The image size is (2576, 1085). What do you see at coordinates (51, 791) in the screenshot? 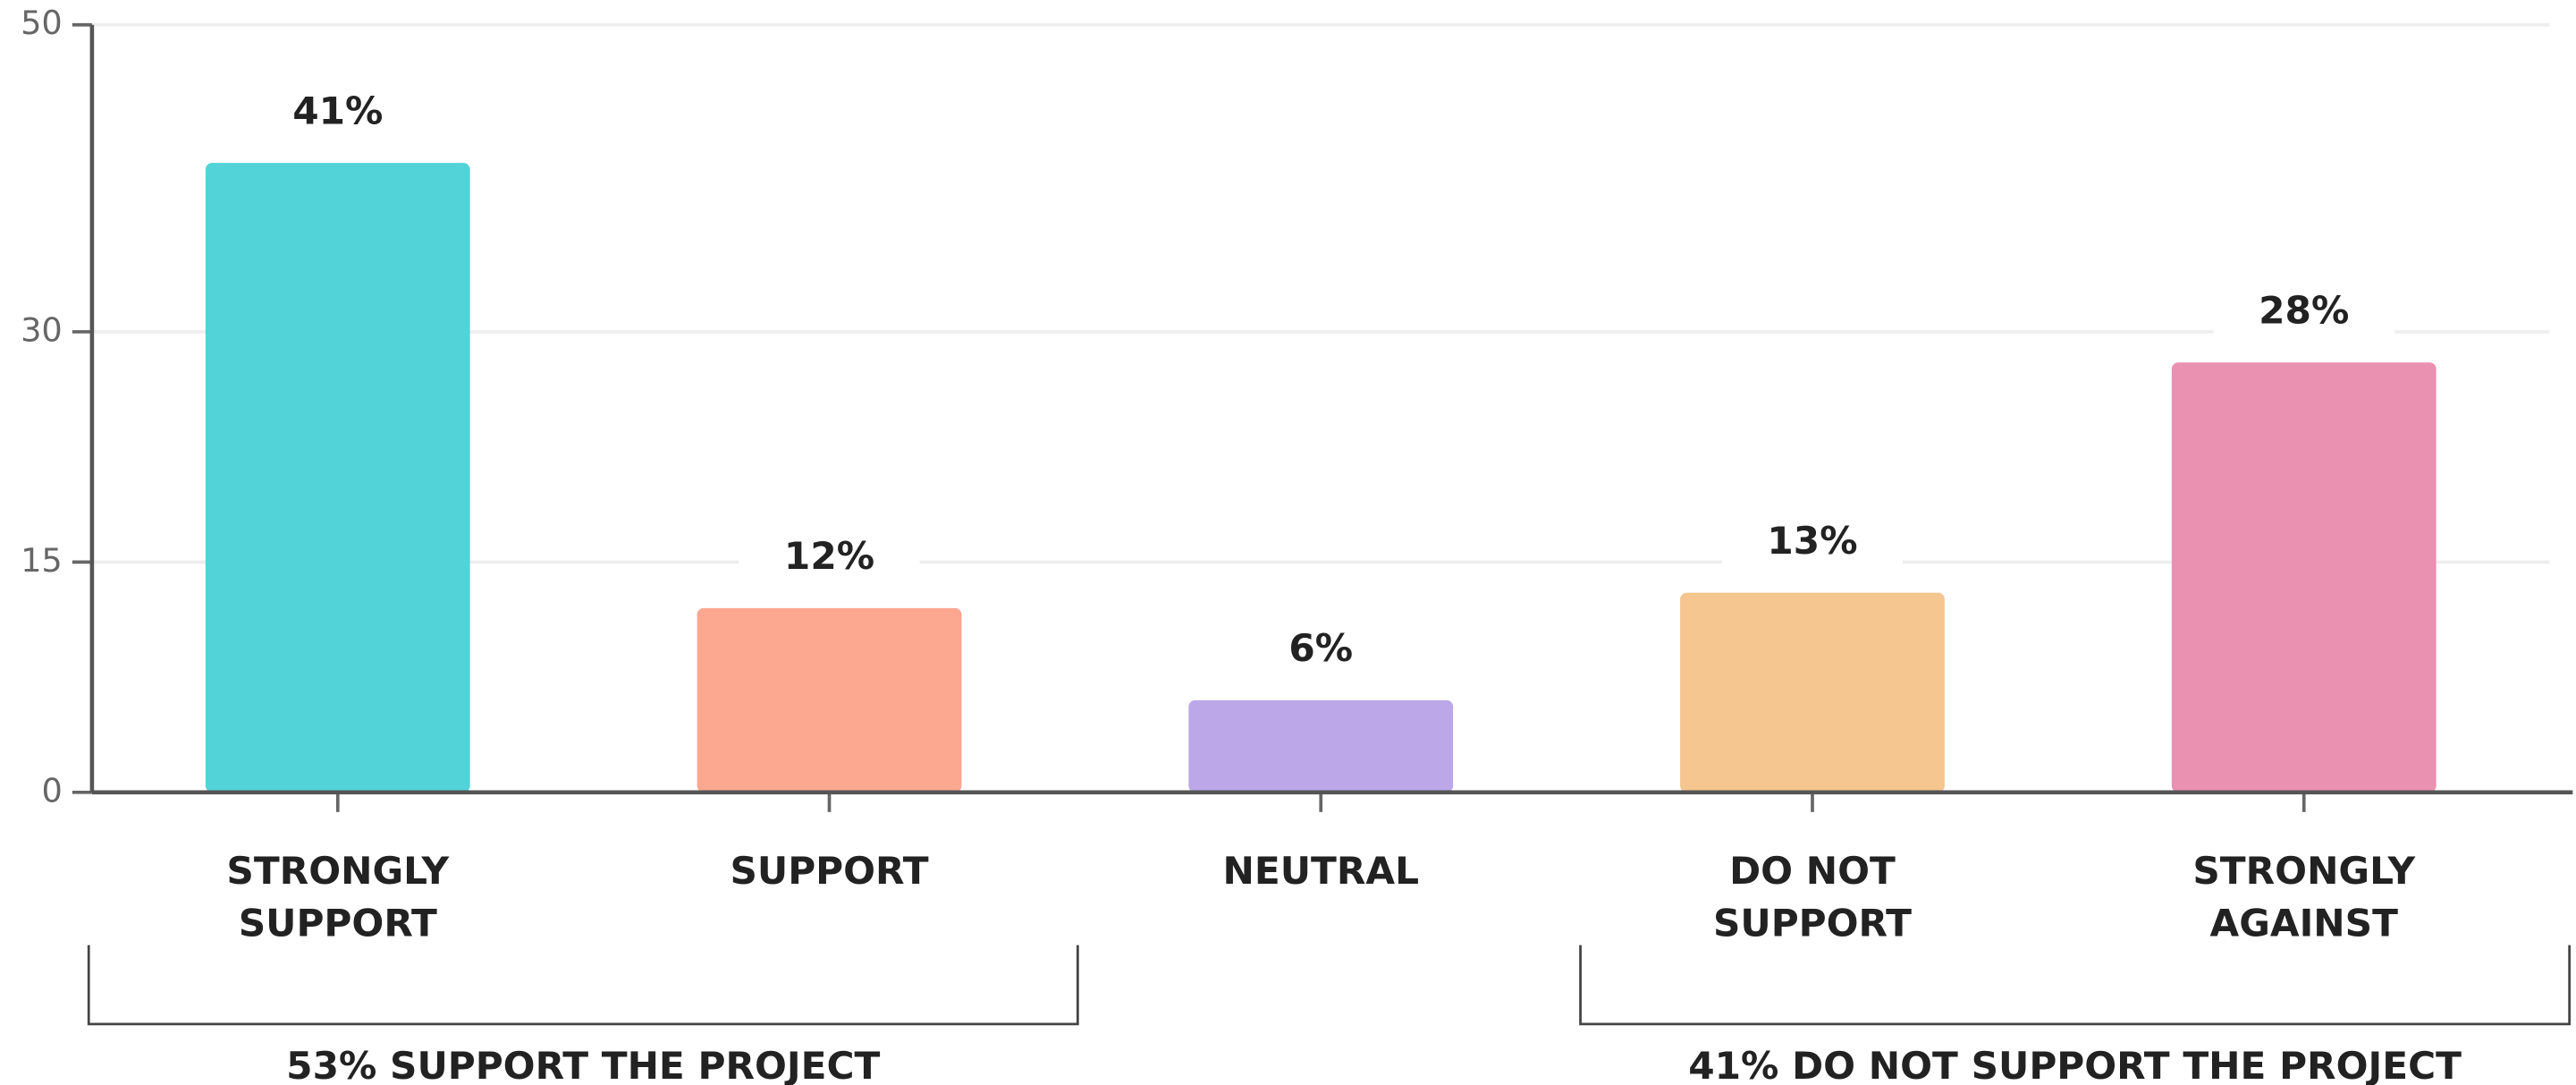
I see `y-tick-label: 0` at bounding box center [51, 791].